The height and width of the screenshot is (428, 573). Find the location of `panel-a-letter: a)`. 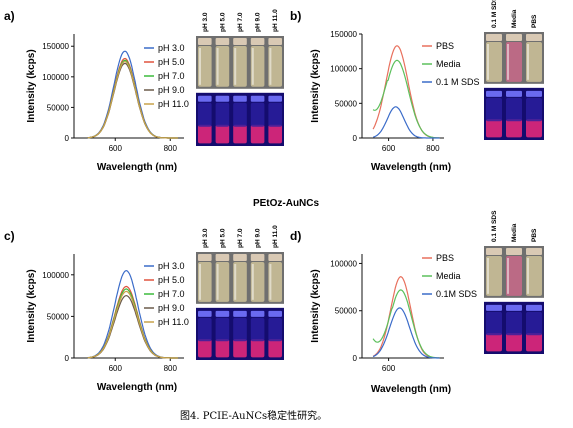

panel-a-letter: a) is located at coordinates (9, 16).